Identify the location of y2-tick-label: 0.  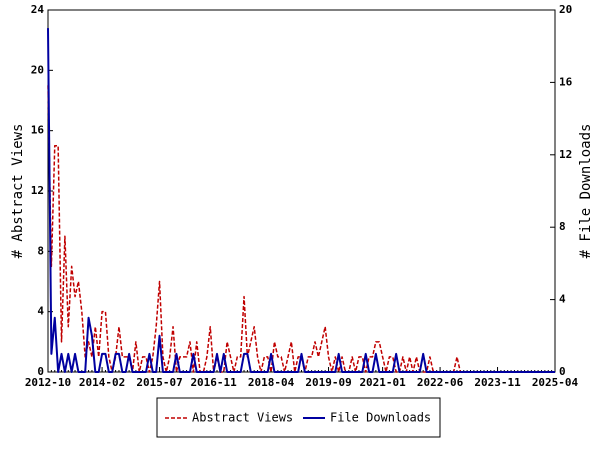
(562, 371).